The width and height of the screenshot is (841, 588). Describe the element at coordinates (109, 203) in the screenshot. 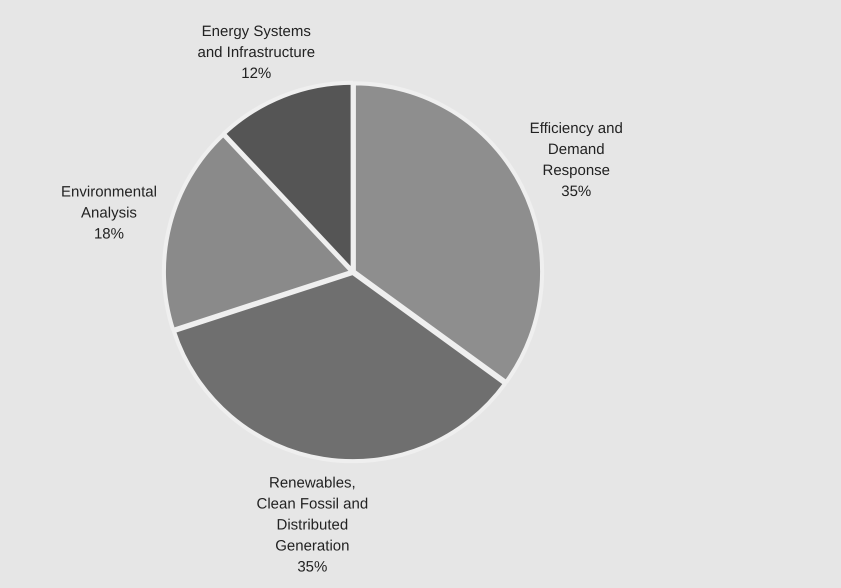

I see `slice-label: Environmental Analysis` at that location.